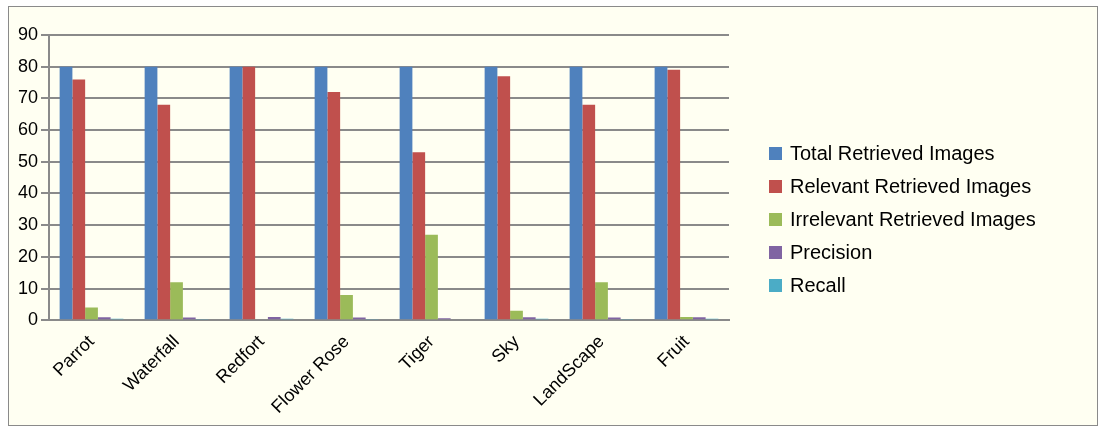  I want to click on x-tick-label: Sky, so click(505, 349).